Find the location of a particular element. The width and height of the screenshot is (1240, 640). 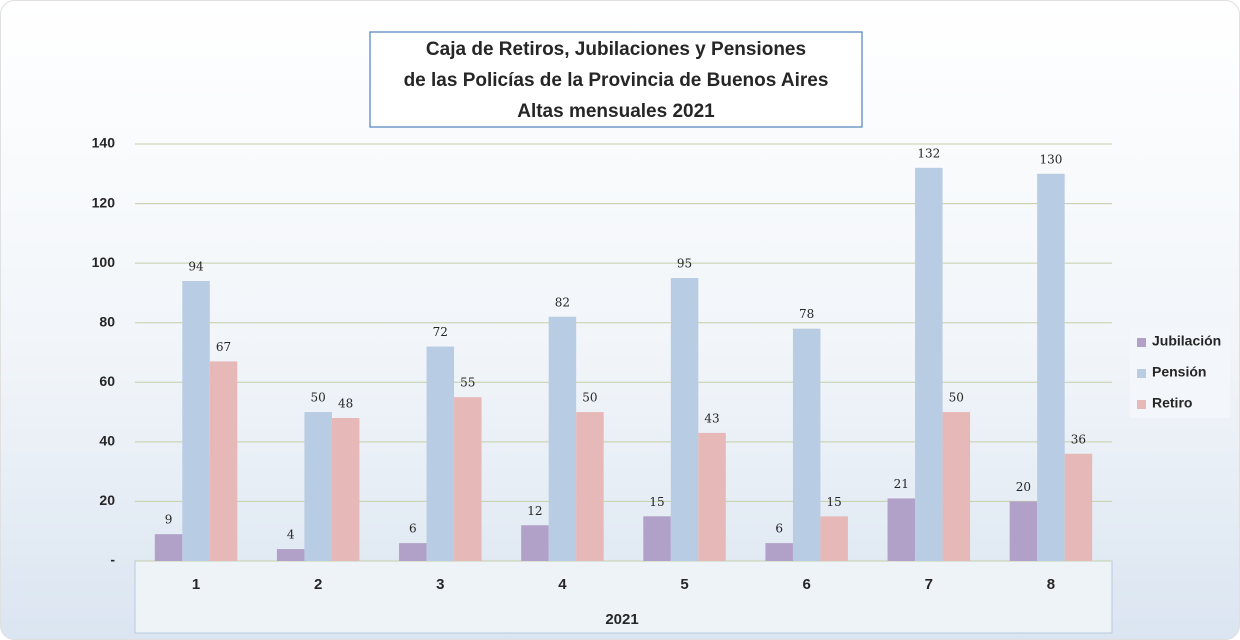

legend-label: Jubilación is located at coordinates (1186, 341).